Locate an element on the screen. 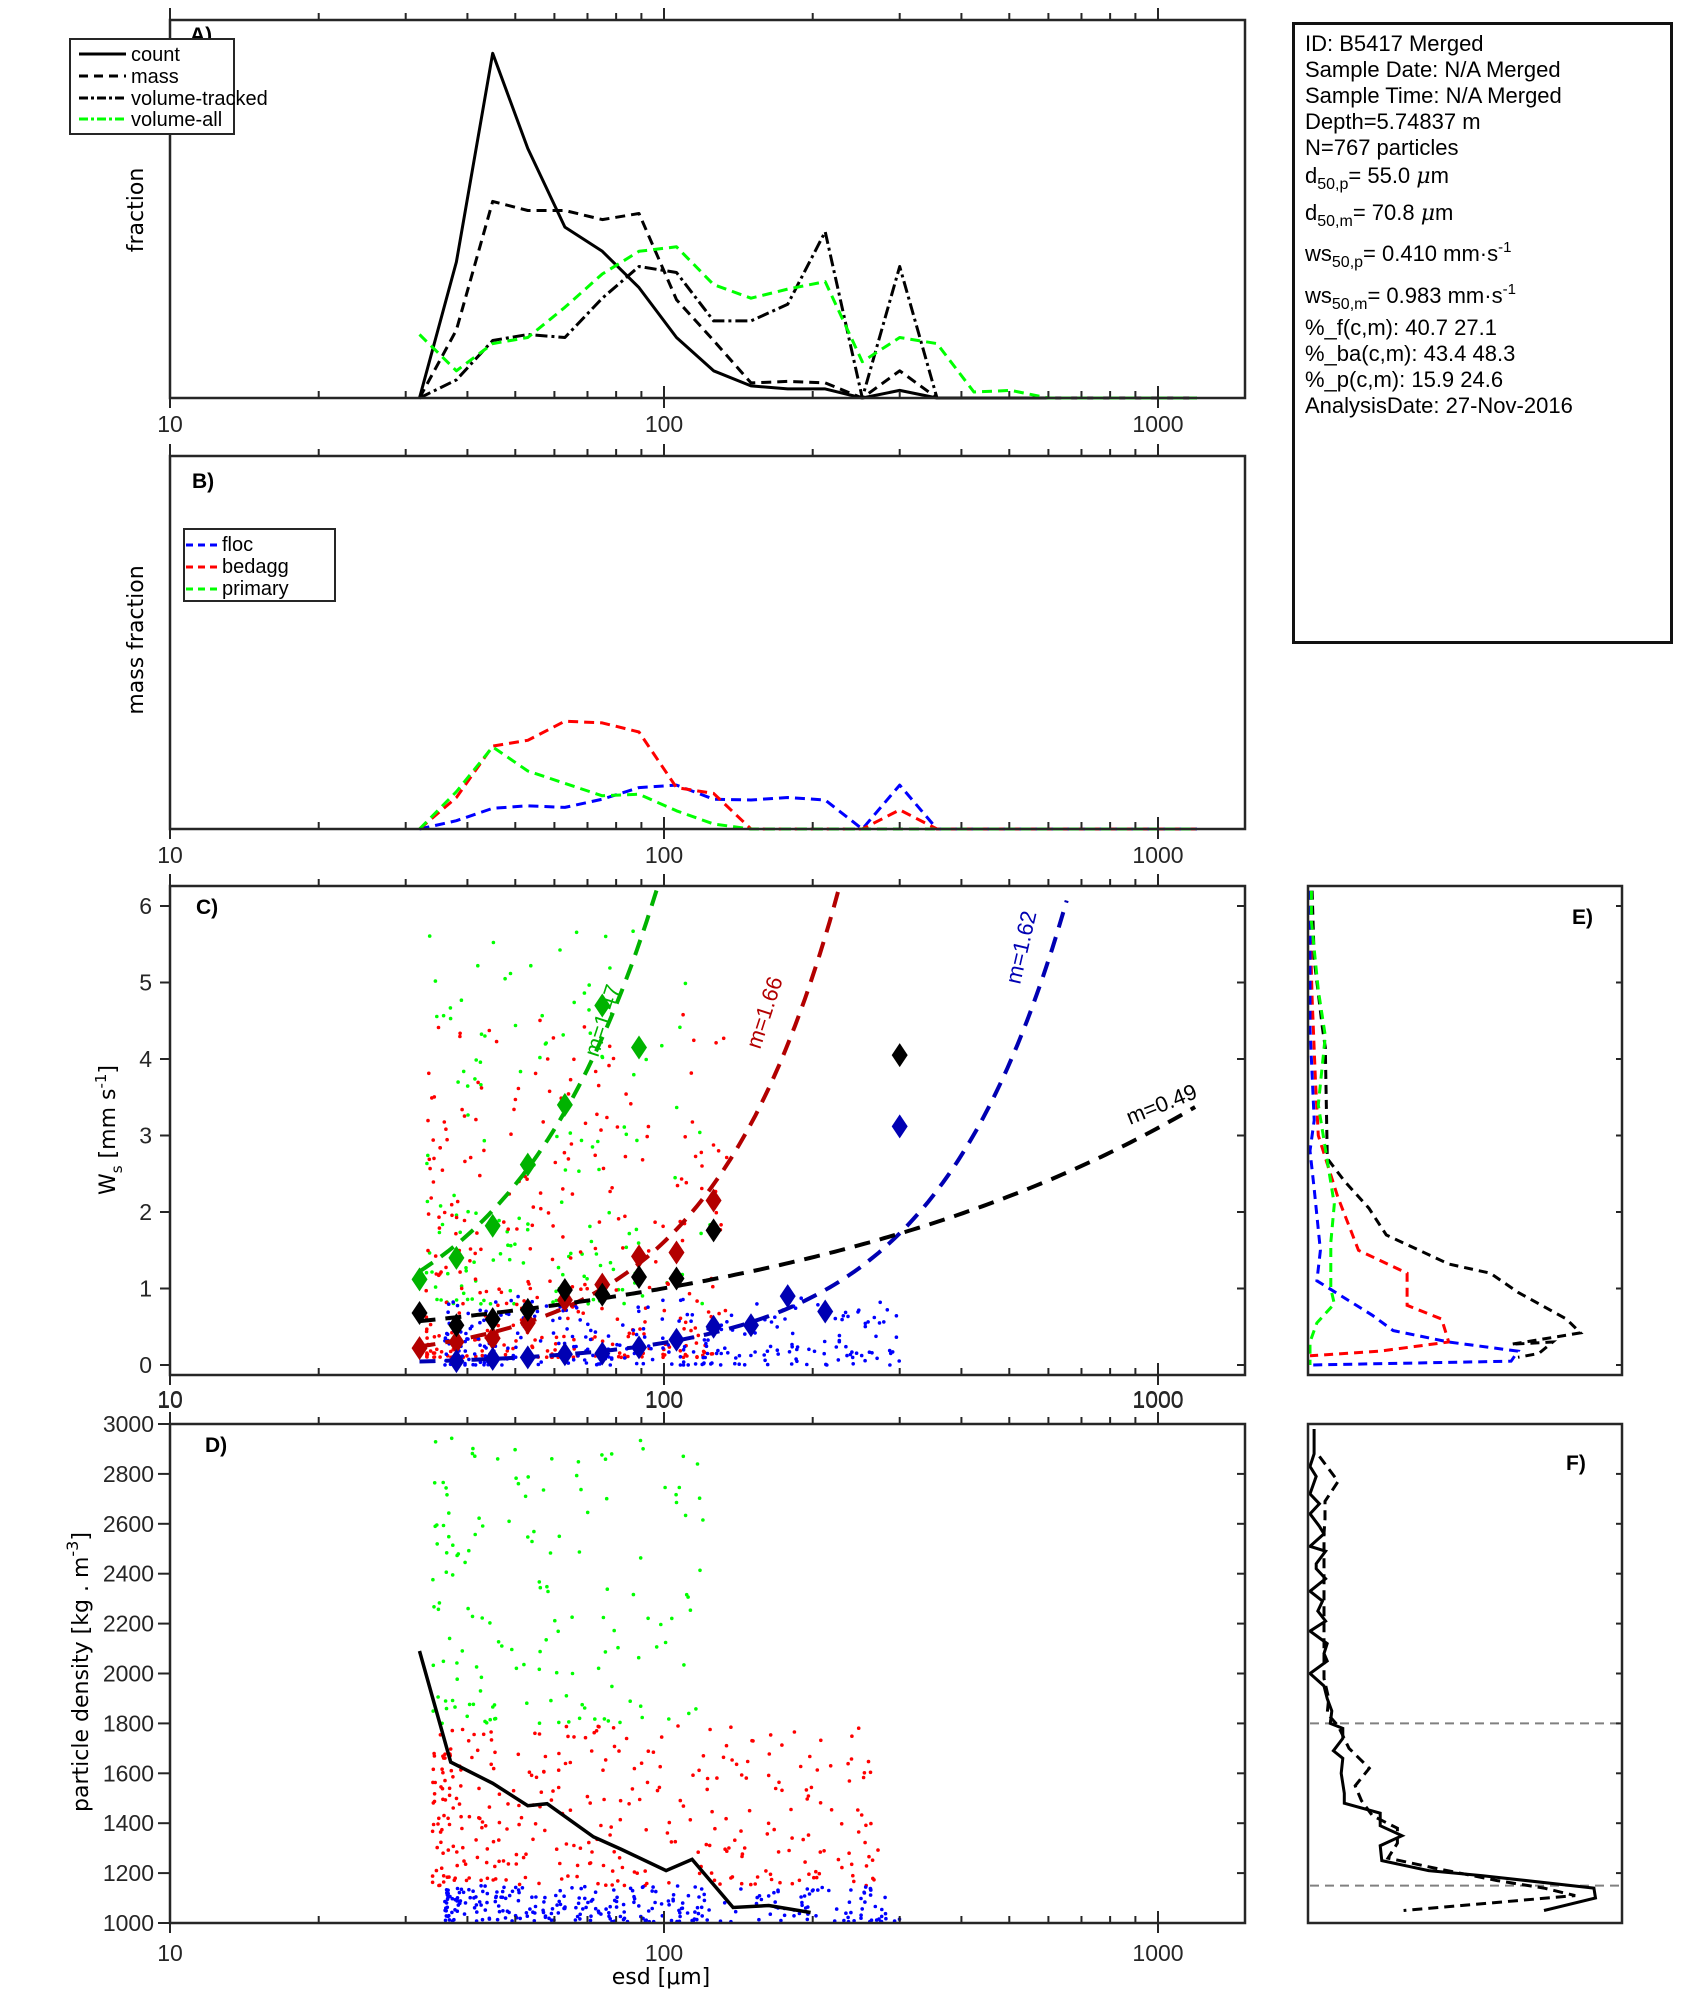 The width and height of the screenshot is (1694, 2015). profile-line-count is located at coordinates (1452, 1670).